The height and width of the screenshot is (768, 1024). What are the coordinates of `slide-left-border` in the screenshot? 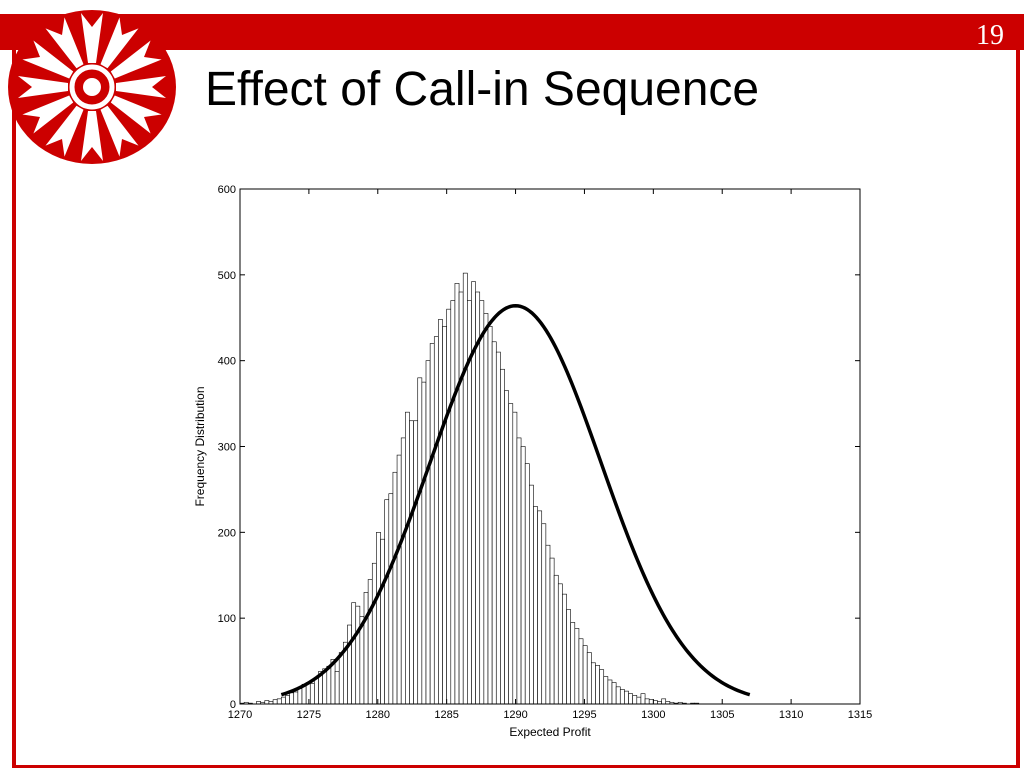 It's located at (14, 391).